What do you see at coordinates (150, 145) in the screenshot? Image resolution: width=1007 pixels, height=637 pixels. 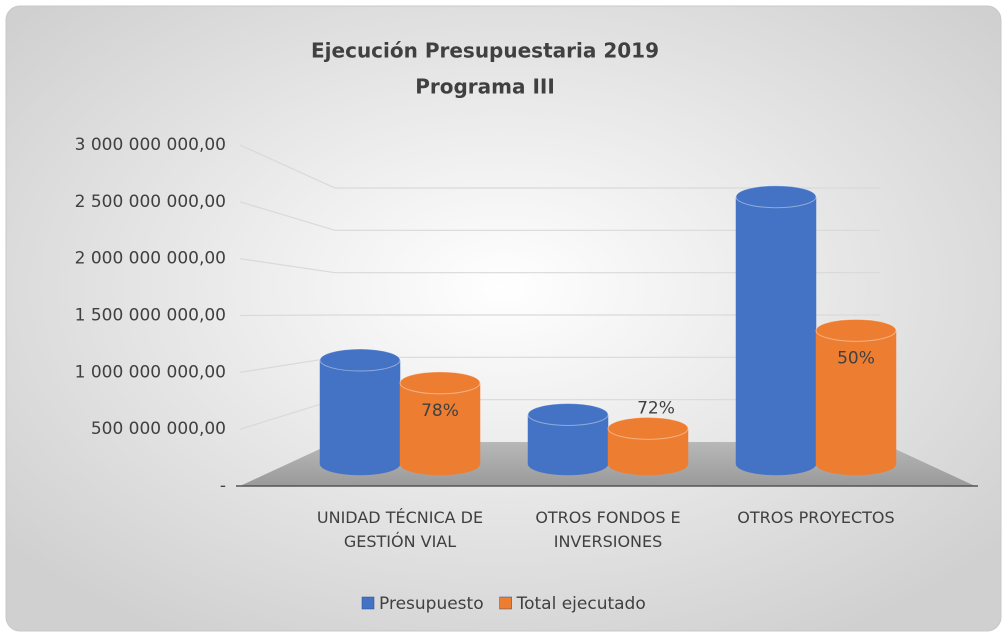 I see `y-tick-label: 3 000 000 000,00` at bounding box center [150, 145].